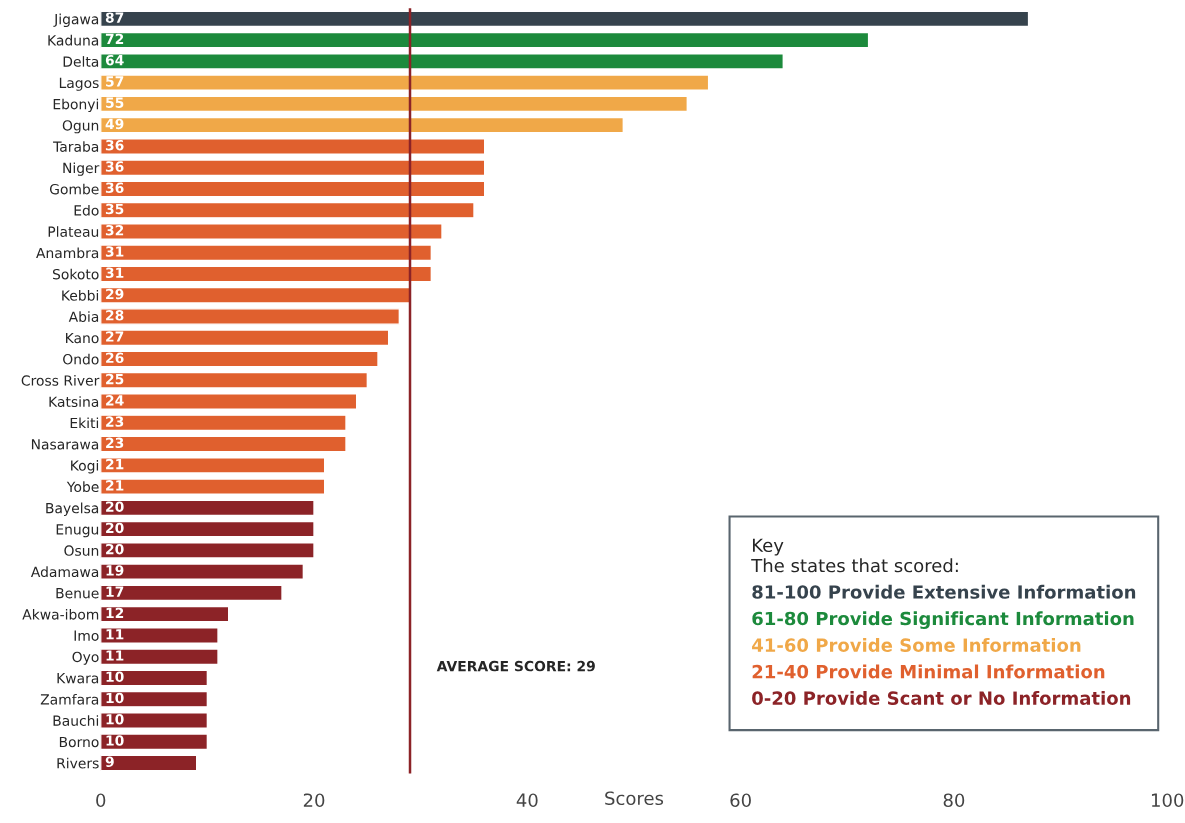  I want to click on x-tick-label: 60, so click(740, 800).